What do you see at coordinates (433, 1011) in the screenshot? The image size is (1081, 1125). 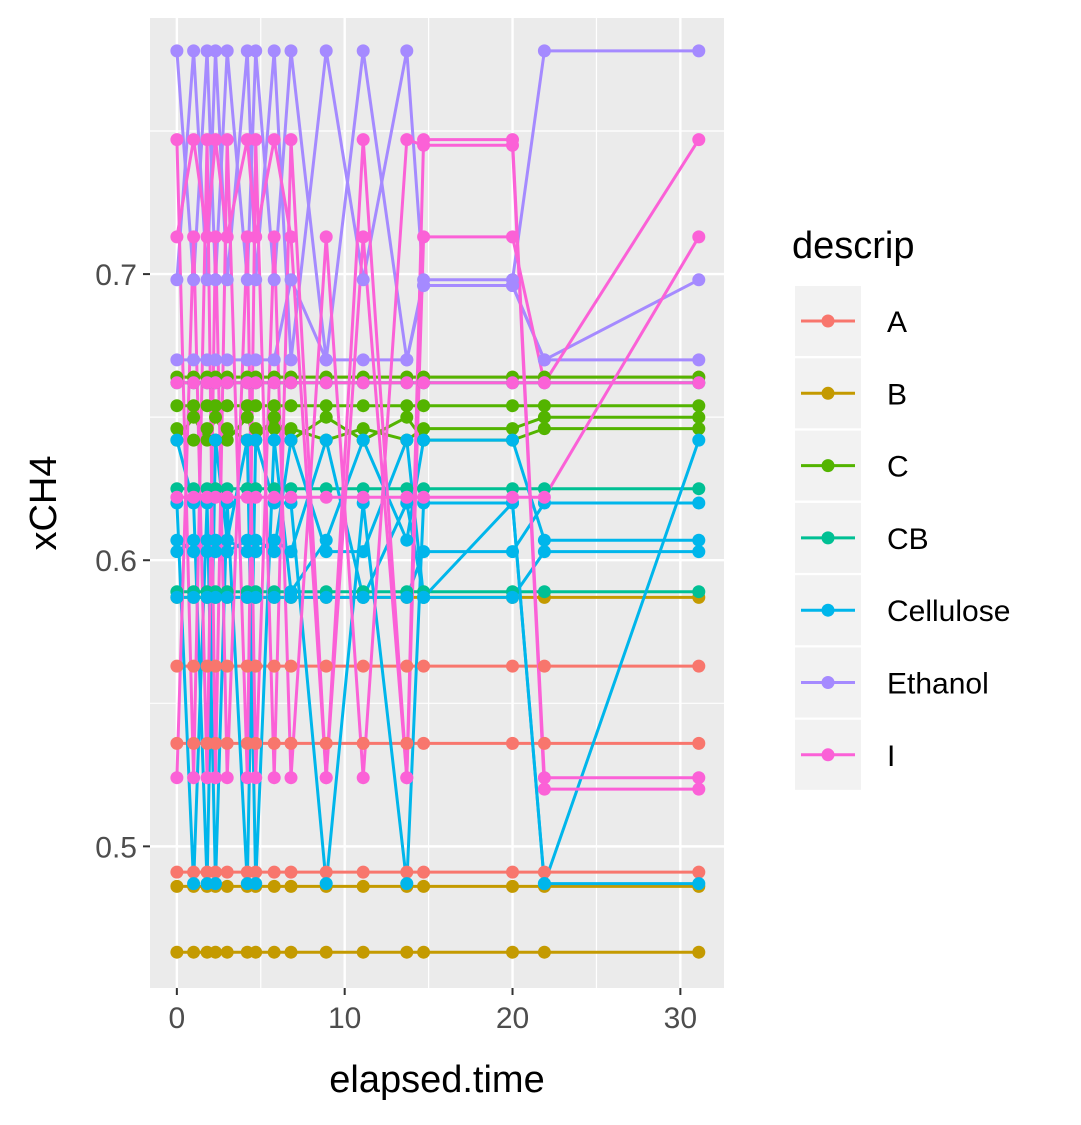 I see `x-axis-ticks: 0 10 20 30` at bounding box center [433, 1011].